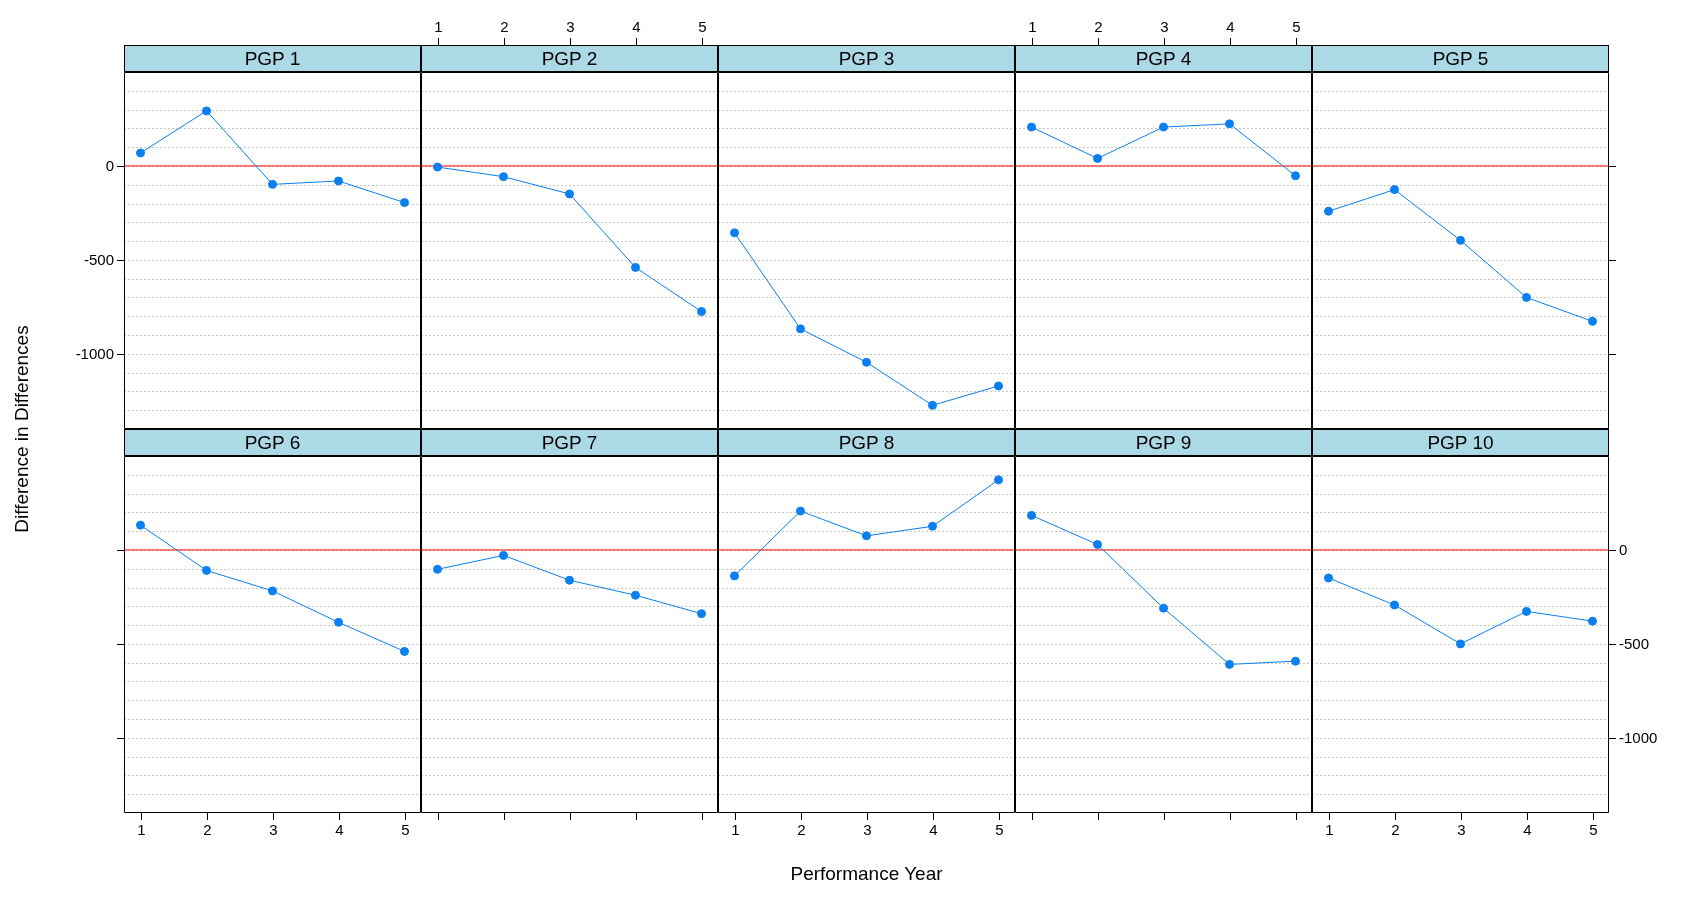  Describe the element at coordinates (866, 442) in the screenshot. I see `chart-title: PGP 8` at that location.